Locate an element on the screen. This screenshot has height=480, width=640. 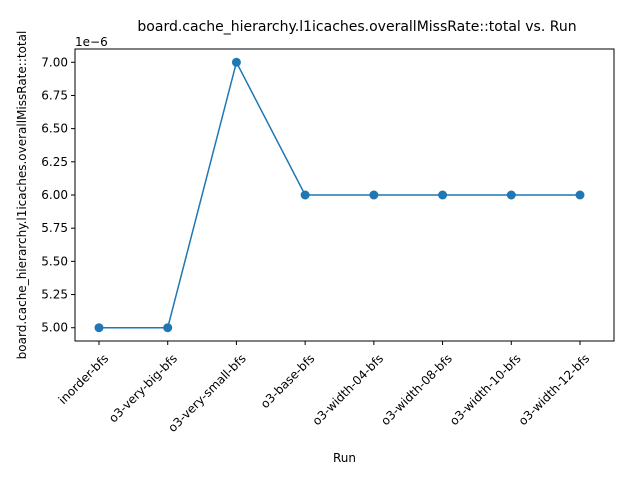
y-tick-label: 5.25 is located at coordinates (54, 295).